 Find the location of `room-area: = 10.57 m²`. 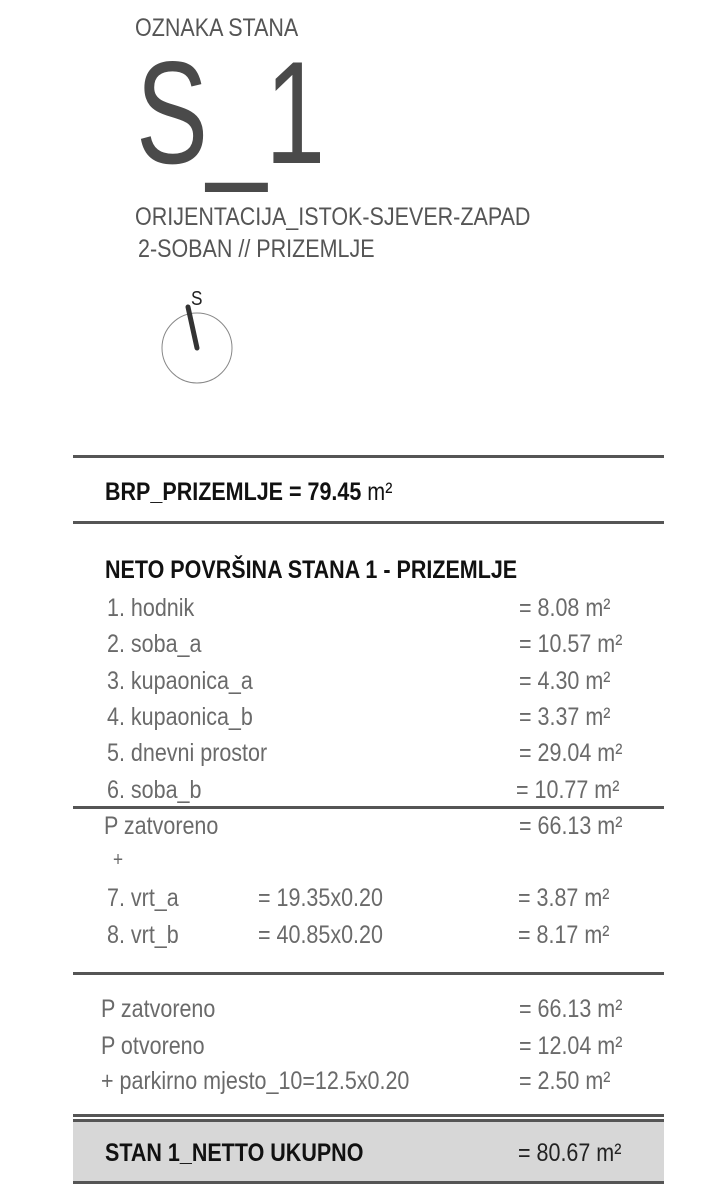

room-area: = 10.57 m² is located at coordinates (571, 644).